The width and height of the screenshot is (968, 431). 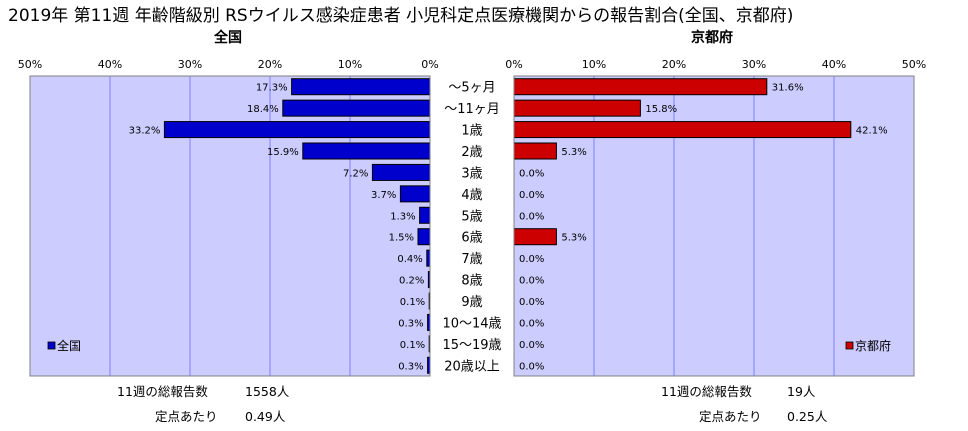 I want to click on age-category-label: 4歳, so click(x=471, y=195).